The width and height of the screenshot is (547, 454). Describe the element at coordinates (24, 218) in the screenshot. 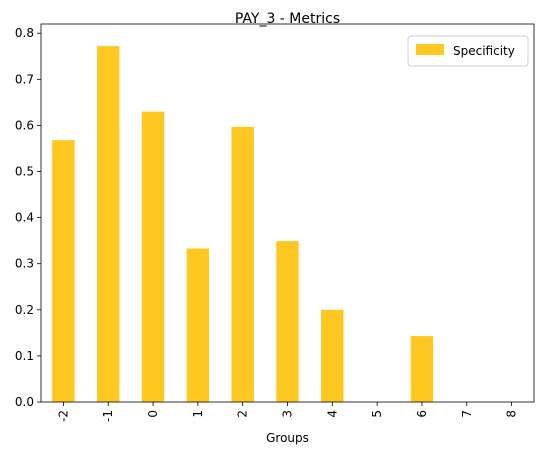

I see `y-tick-label: 0.4` at that location.